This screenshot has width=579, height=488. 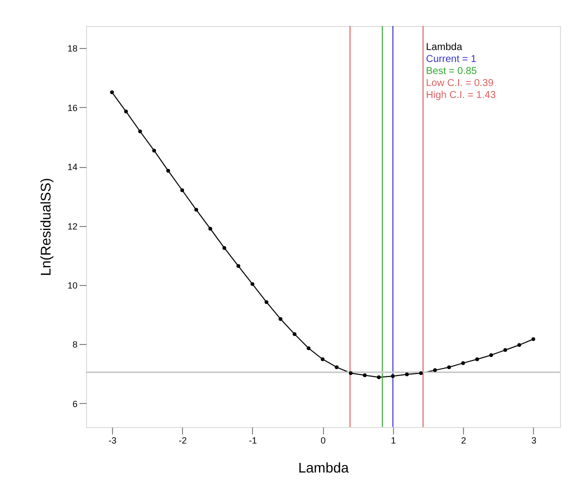 I want to click on y-tick-label: 18, so click(x=72, y=49).